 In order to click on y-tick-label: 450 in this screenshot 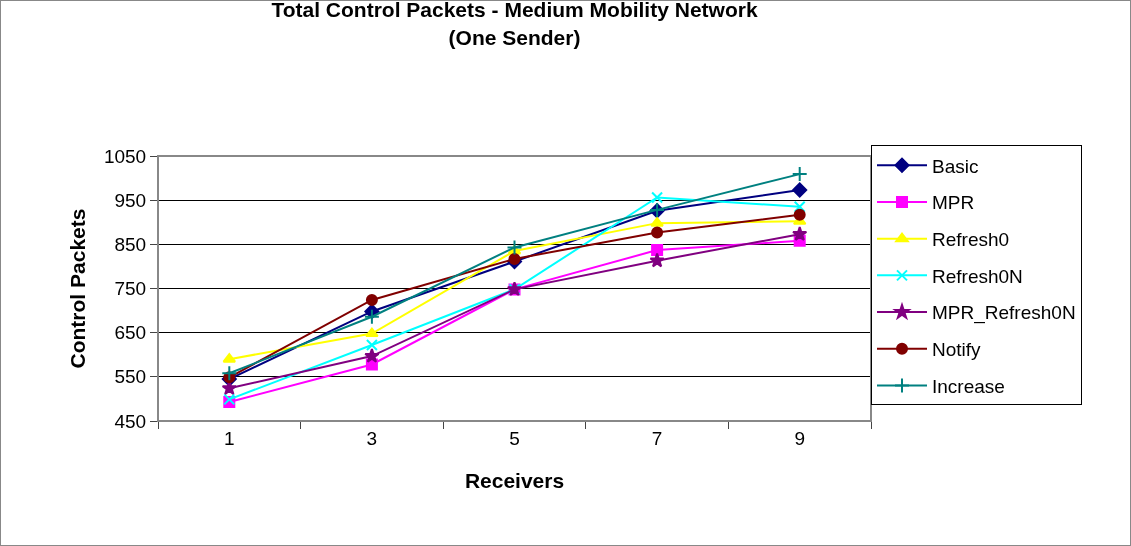, I will do `click(130, 421)`.